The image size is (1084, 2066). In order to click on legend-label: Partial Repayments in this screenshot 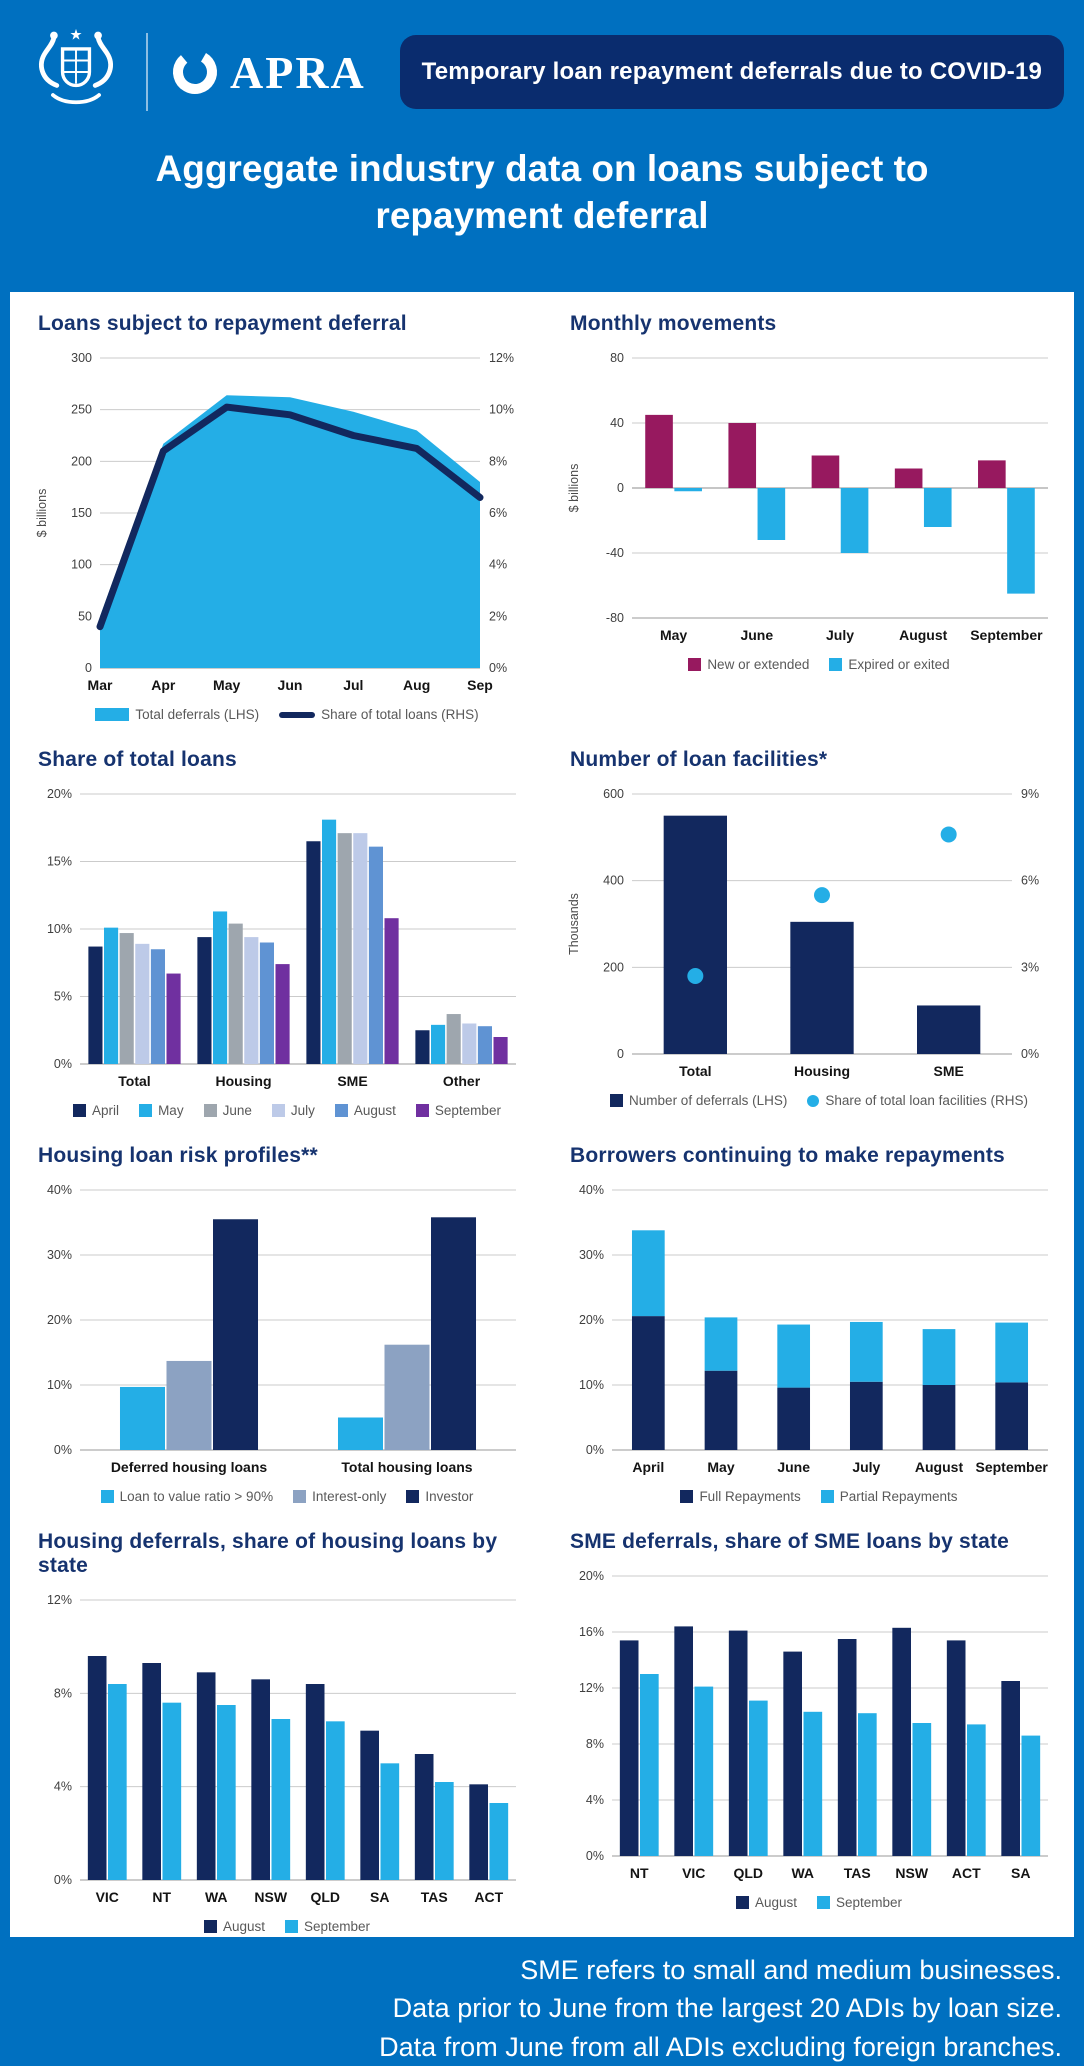, I will do `click(898, 1496)`.